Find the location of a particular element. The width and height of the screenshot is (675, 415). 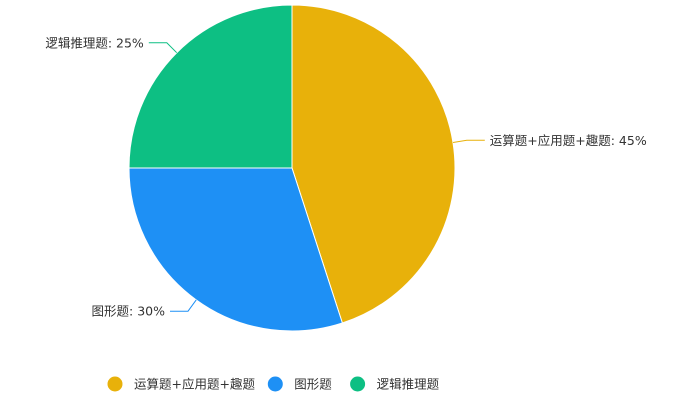

data-label-3: 逻辑推理题: 25% is located at coordinates (94, 42).